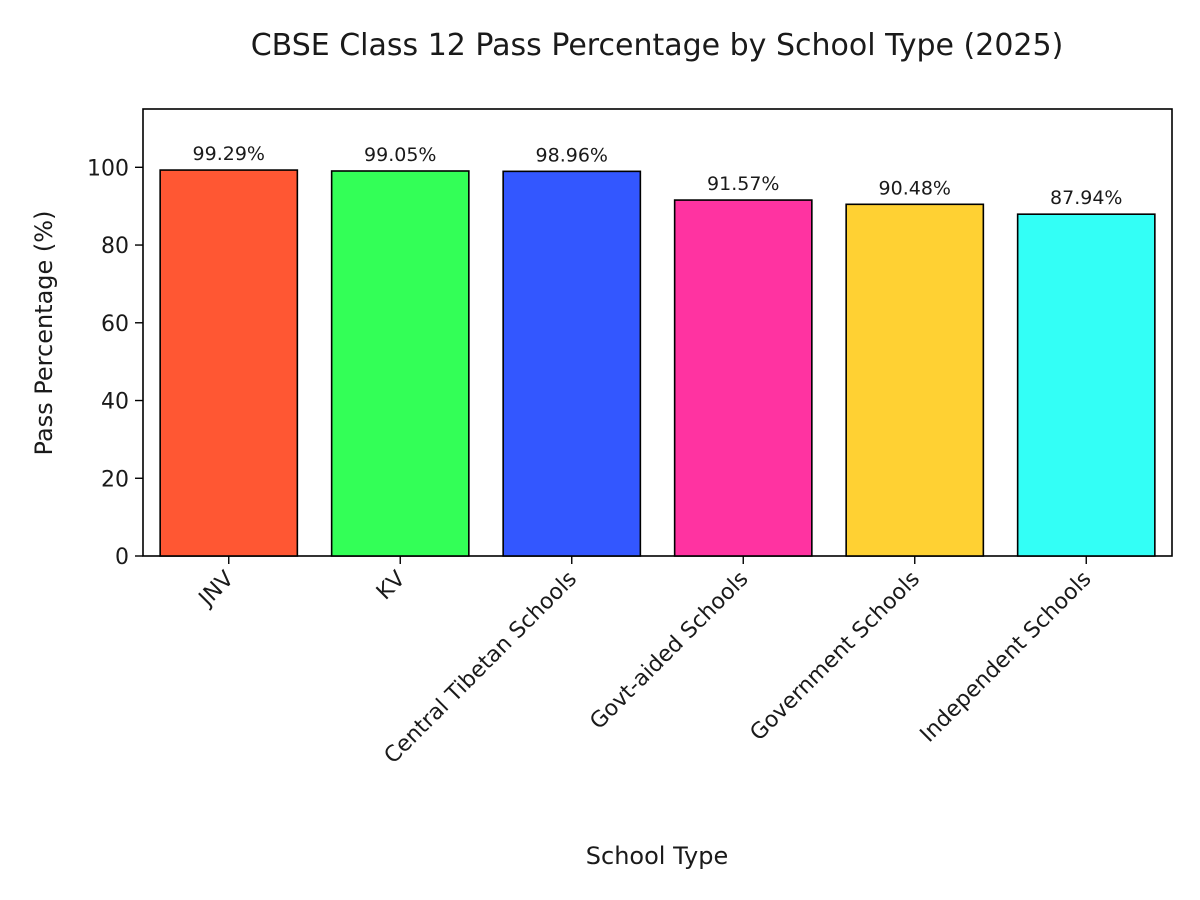 This screenshot has height=900, width=1200. Describe the element at coordinates (115, 246) in the screenshot. I see `y-tick-label: 80` at that location.